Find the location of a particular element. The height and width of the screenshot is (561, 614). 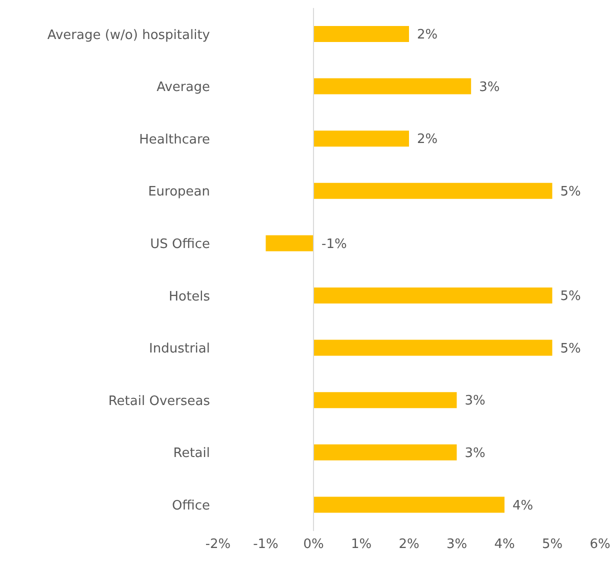

y-tick-label: Average (w/o) hospitality is located at coordinates (128, 35).